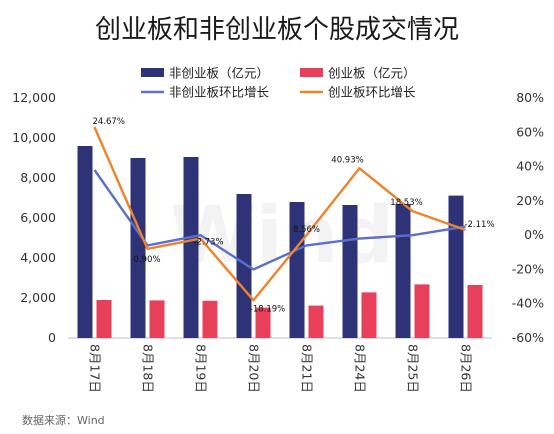 This screenshot has width=554, height=434. Describe the element at coordinates (534, 234) in the screenshot. I see `y-right-tick-label: 0%` at that location.